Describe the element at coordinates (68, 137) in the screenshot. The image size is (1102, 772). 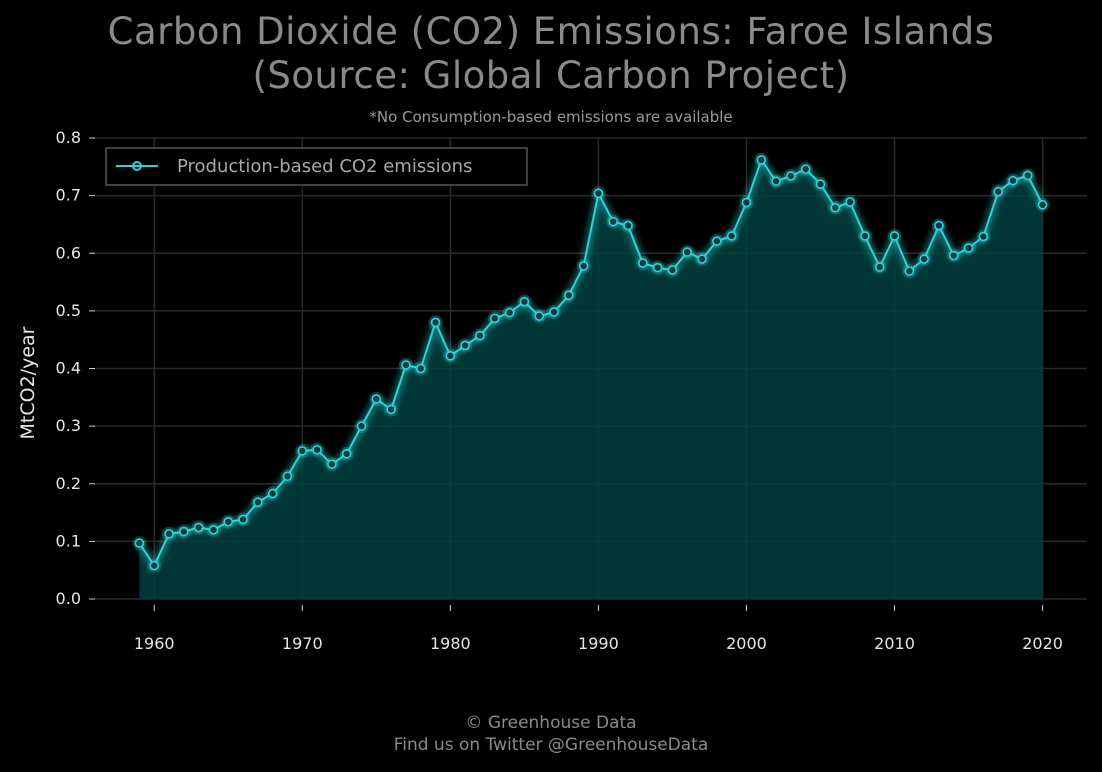
I see `y-tick-label: 0.8` at that location.